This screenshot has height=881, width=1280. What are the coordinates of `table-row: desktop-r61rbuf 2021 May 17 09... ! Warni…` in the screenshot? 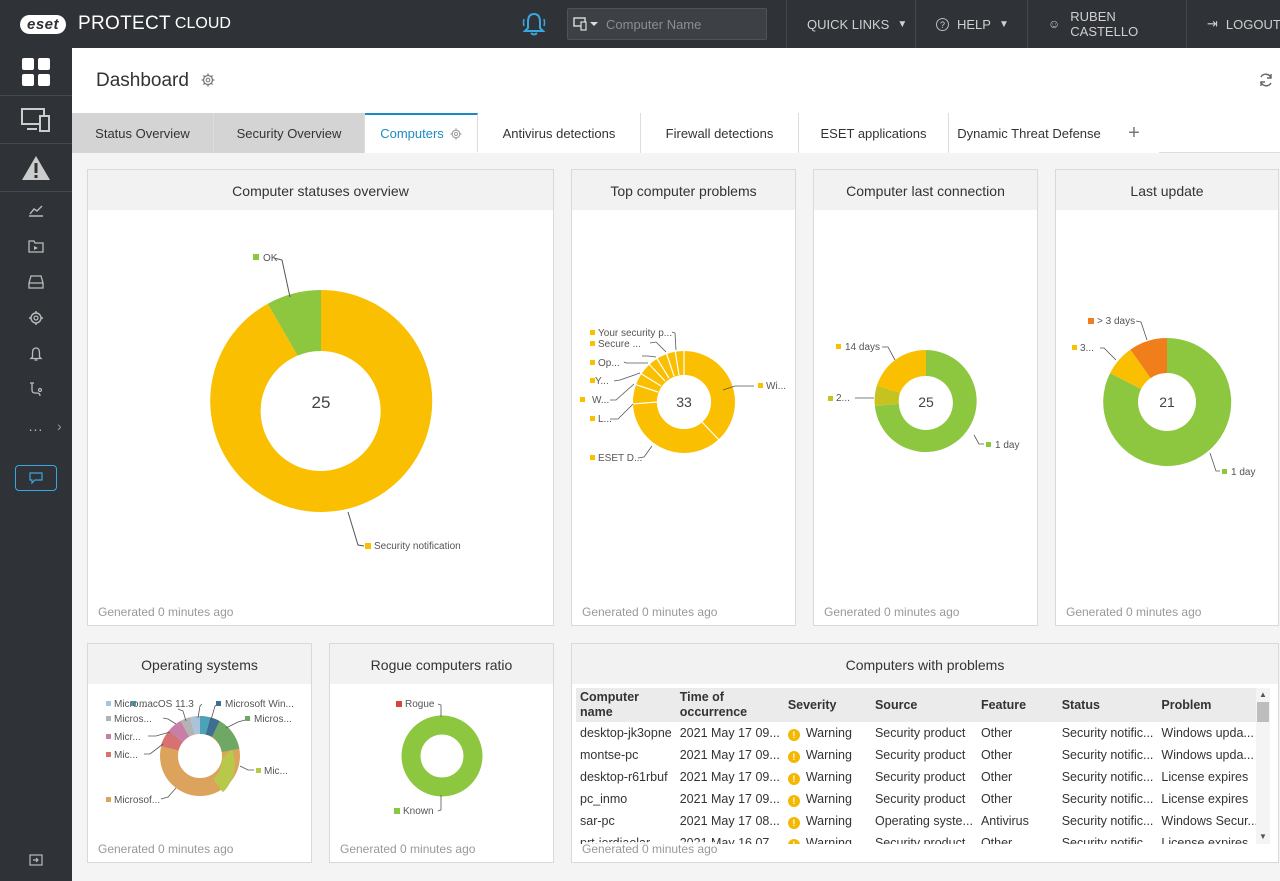 It's located at (919, 777).